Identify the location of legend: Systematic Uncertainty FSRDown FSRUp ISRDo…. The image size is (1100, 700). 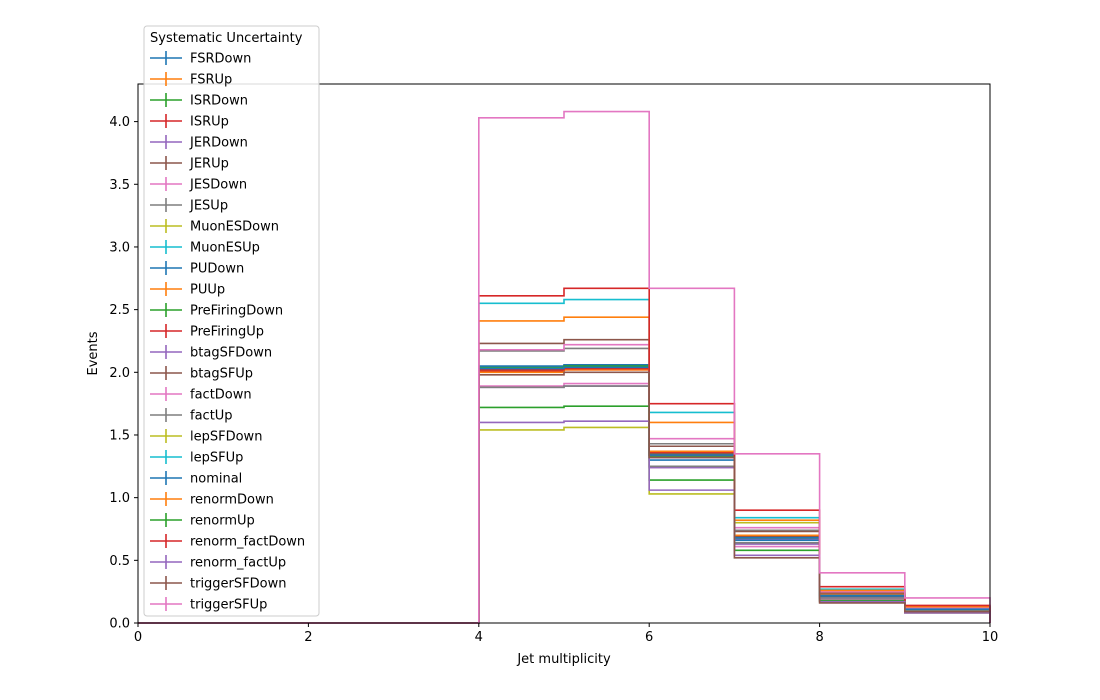
(231, 321).